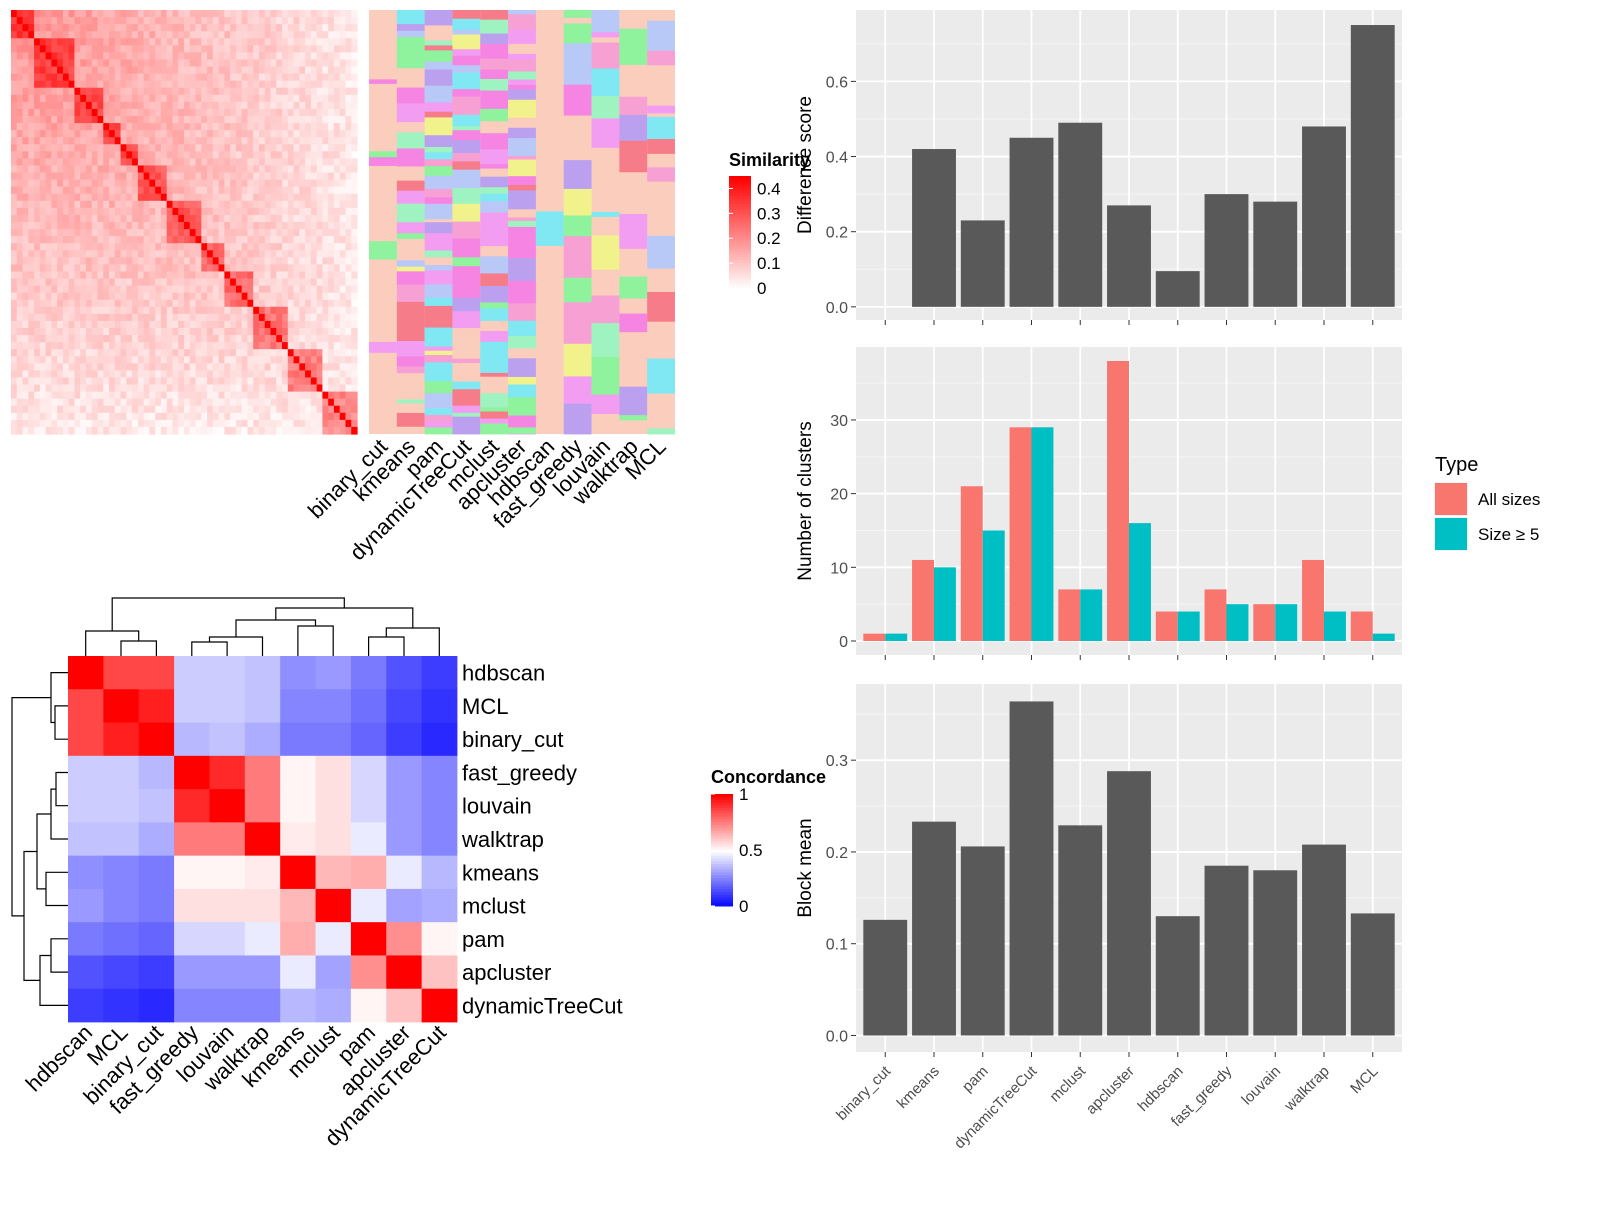 The width and height of the screenshot is (1600, 1205). I want to click on legend-tick-label: 0.2, so click(769, 238).